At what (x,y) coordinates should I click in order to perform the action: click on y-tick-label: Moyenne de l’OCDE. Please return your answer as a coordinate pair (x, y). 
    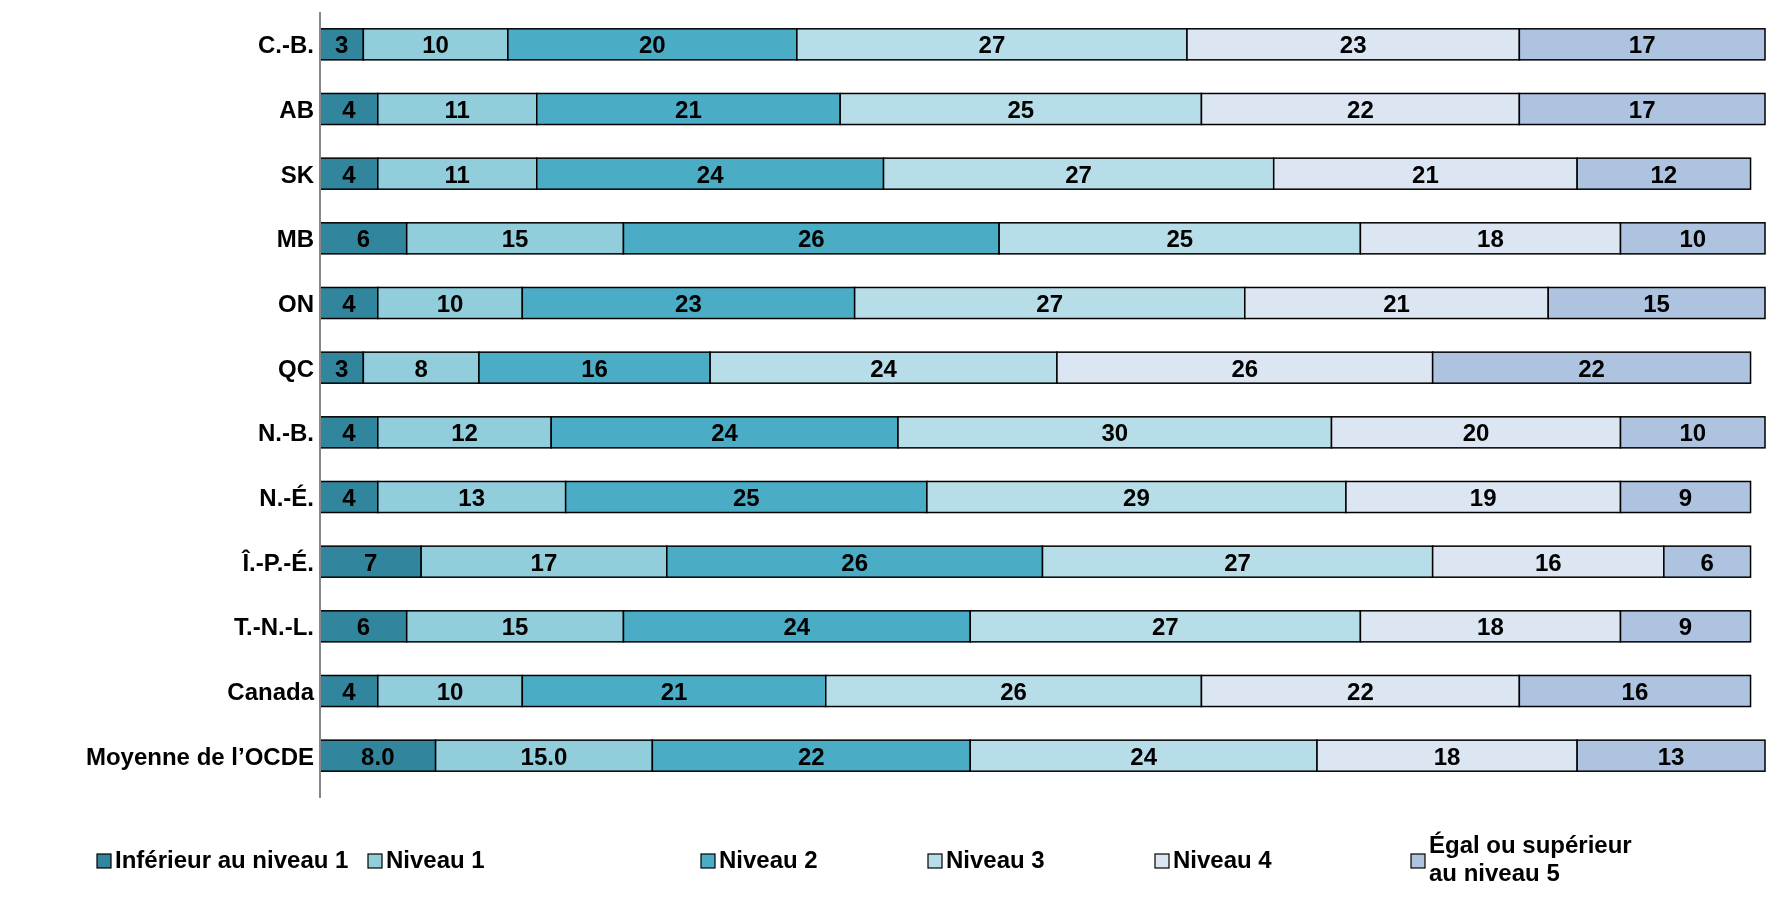
    Looking at the image, I should click on (199, 756).